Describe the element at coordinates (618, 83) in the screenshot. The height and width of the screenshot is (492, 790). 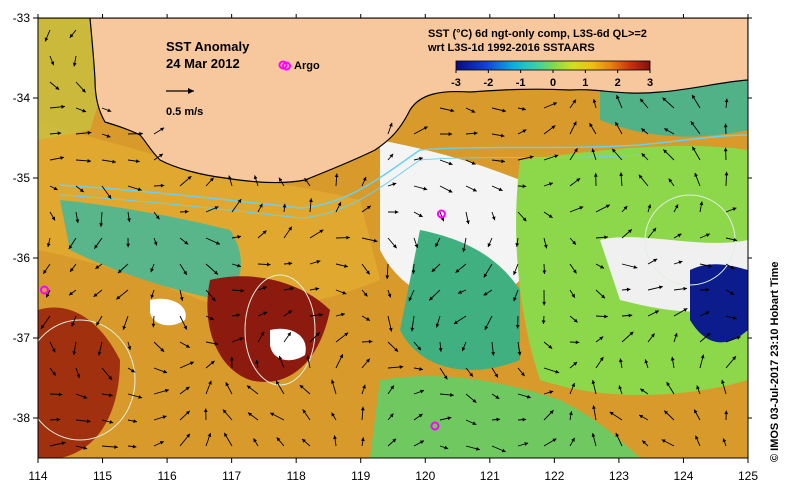
I see `colorbar-tick-label: 2` at that location.